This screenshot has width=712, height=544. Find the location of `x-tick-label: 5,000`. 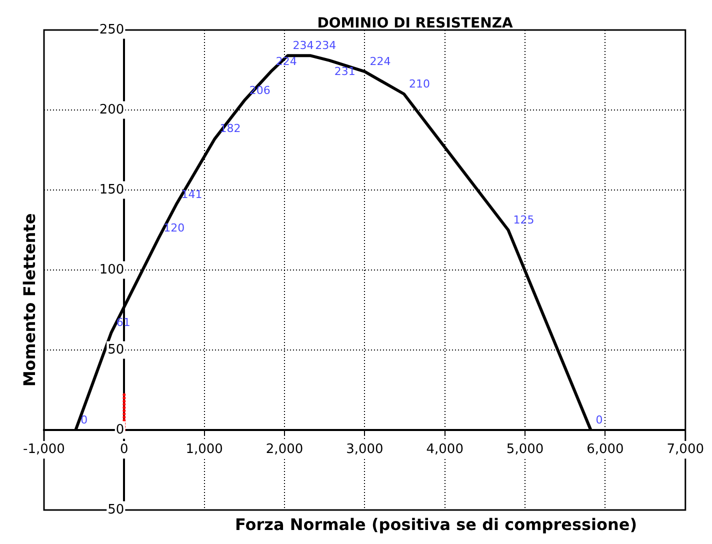

x-tick-label: 5,000 is located at coordinates (525, 450).